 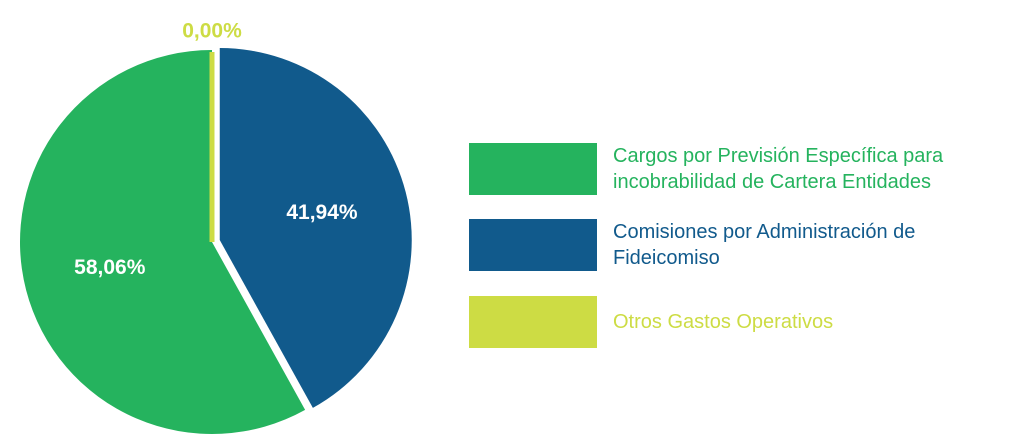 What do you see at coordinates (212, 31) in the screenshot?
I see `data-label: 0,00%` at bounding box center [212, 31].